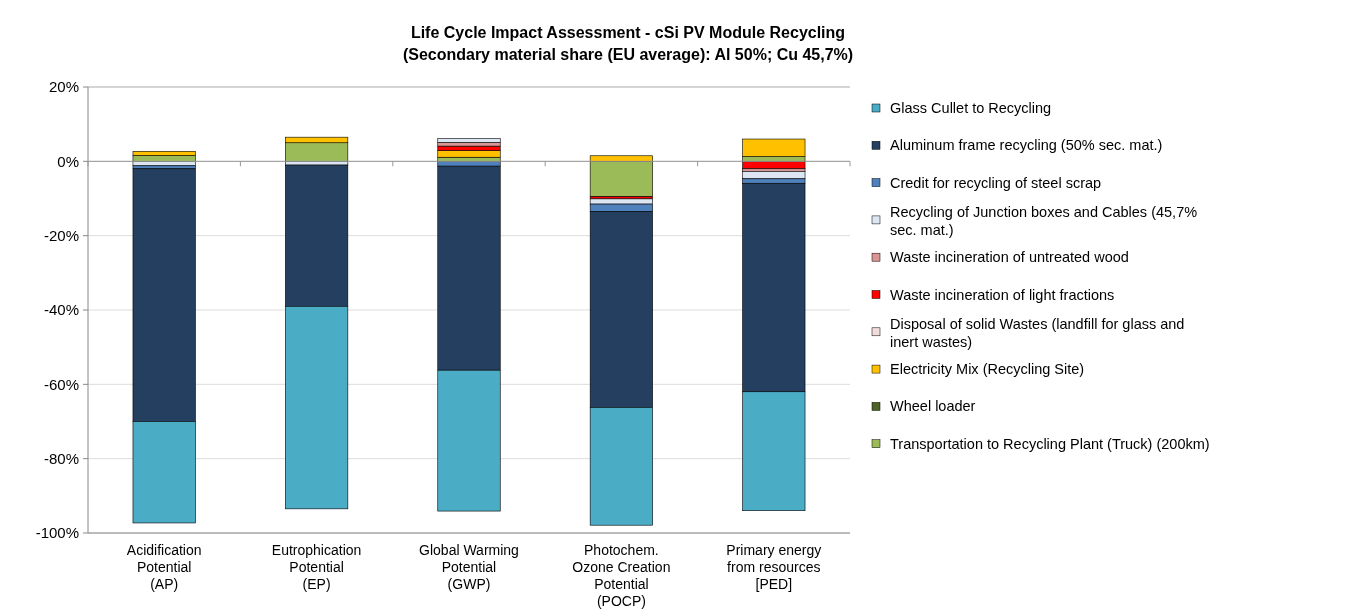 The width and height of the screenshot is (1360, 612). Describe the element at coordinates (164, 567) in the screenshot. I see `x-tick-label: Acidification Potential (AP)` at that location.